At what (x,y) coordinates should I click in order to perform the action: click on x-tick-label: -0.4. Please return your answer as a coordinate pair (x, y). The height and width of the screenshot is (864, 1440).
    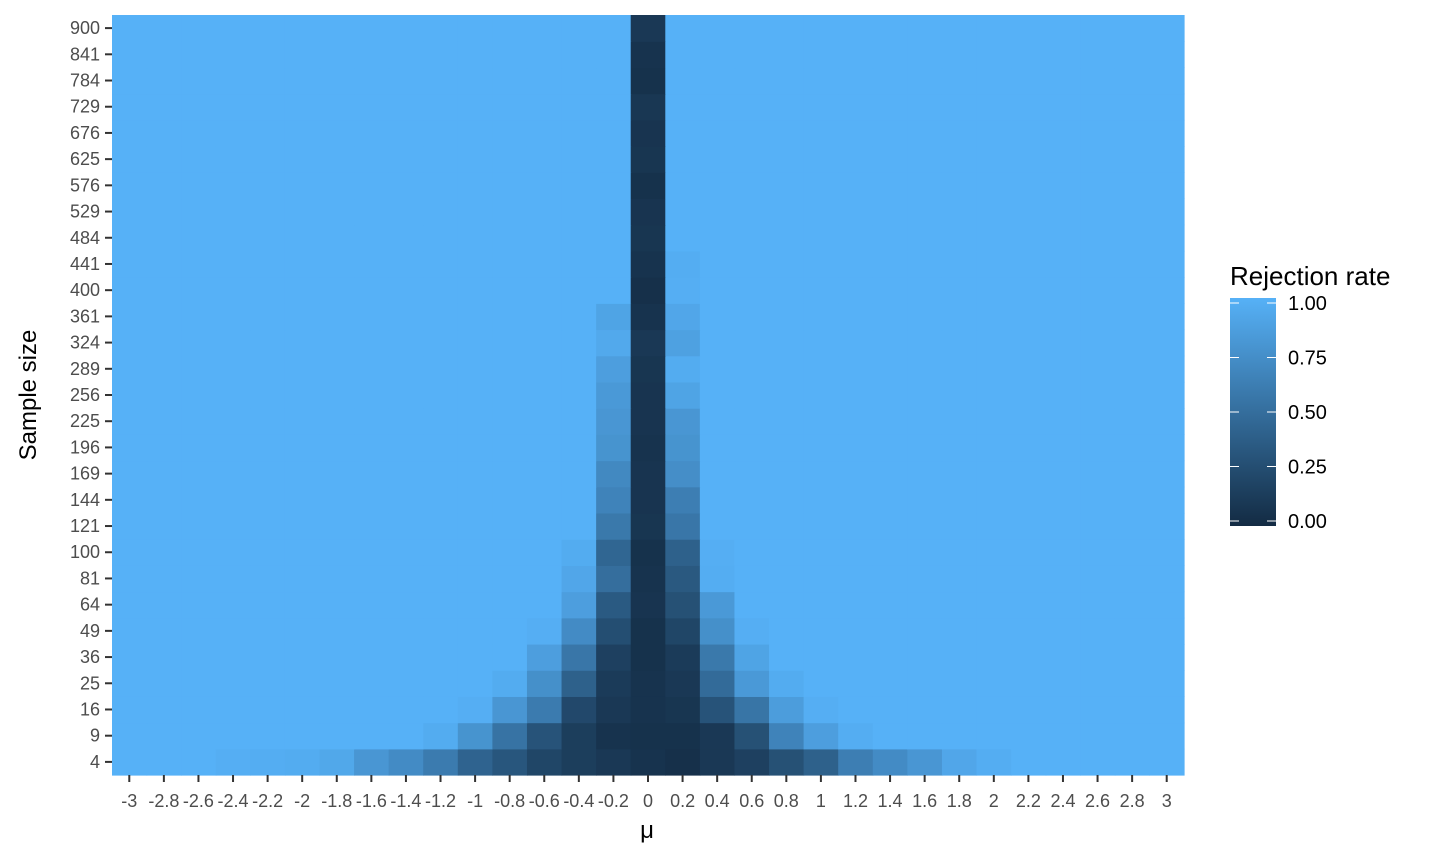
    Looking at the image, I should click on (578, 801).